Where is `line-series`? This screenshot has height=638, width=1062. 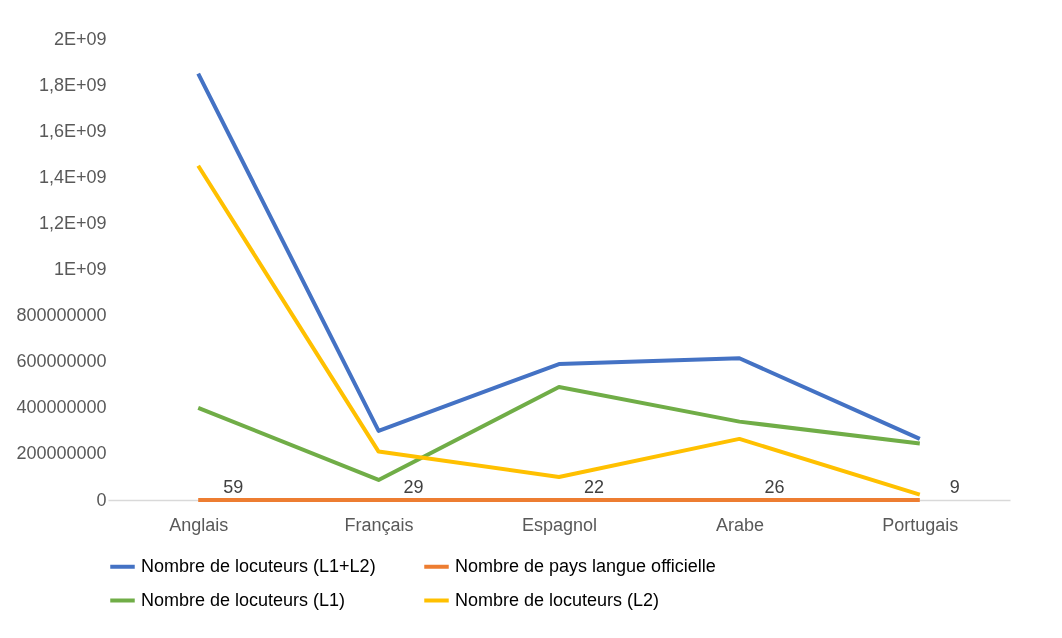 line-series is located at coordinates (559, 433).